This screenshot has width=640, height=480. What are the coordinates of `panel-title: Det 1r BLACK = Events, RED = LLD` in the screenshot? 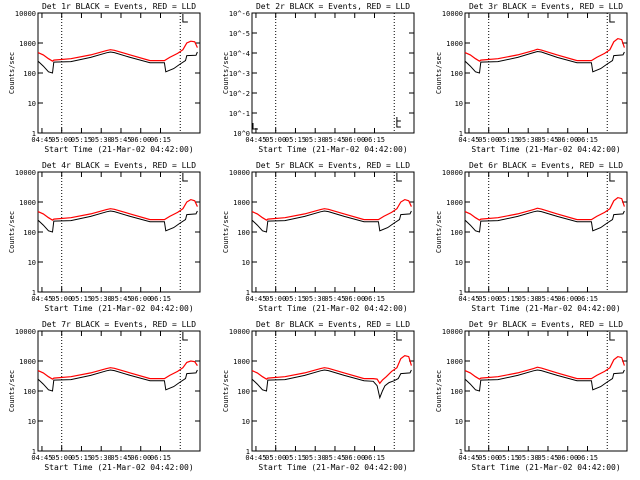 It's located at (119, 6).